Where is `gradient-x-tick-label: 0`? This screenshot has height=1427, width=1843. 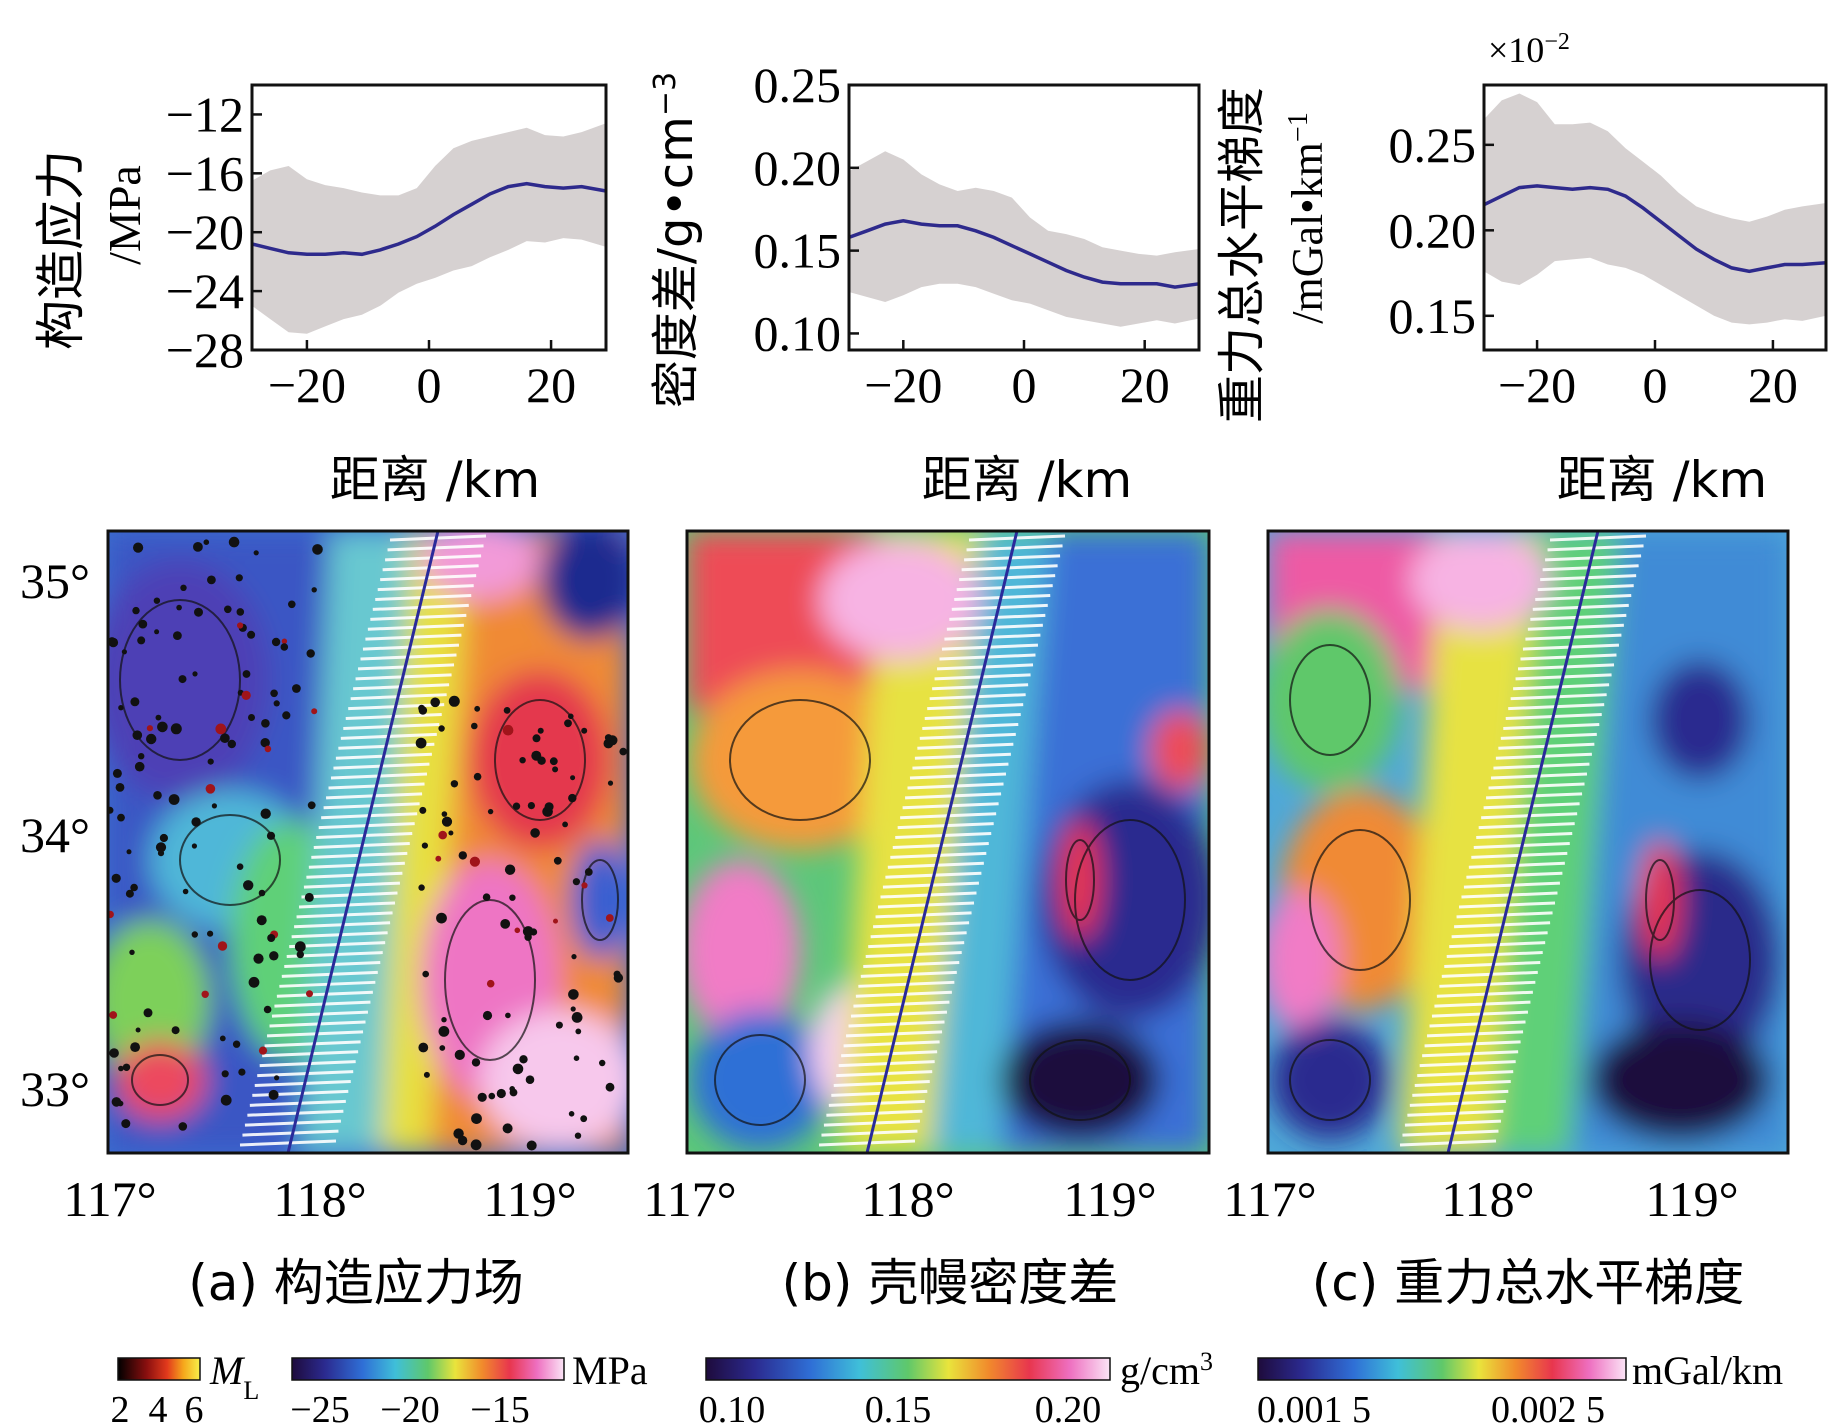 gradient-x-tick-label: 0 is located at coordinates (1655, 385).